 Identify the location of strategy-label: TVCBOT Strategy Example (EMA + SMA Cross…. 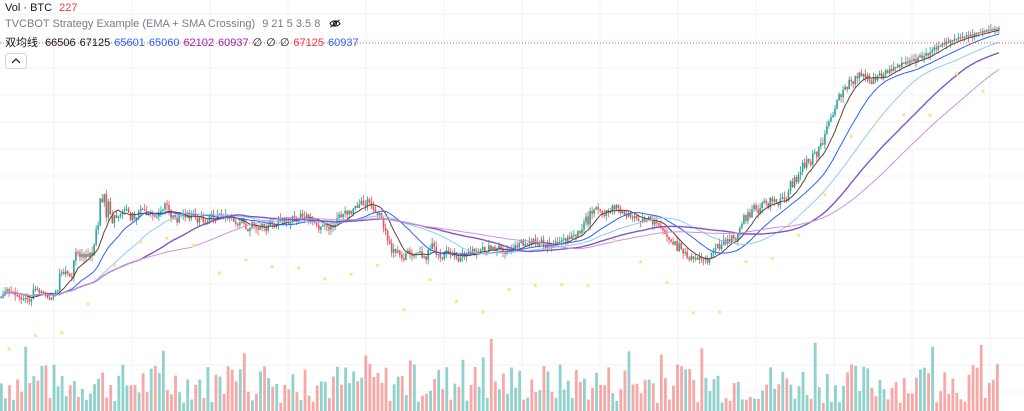
(130, 24).